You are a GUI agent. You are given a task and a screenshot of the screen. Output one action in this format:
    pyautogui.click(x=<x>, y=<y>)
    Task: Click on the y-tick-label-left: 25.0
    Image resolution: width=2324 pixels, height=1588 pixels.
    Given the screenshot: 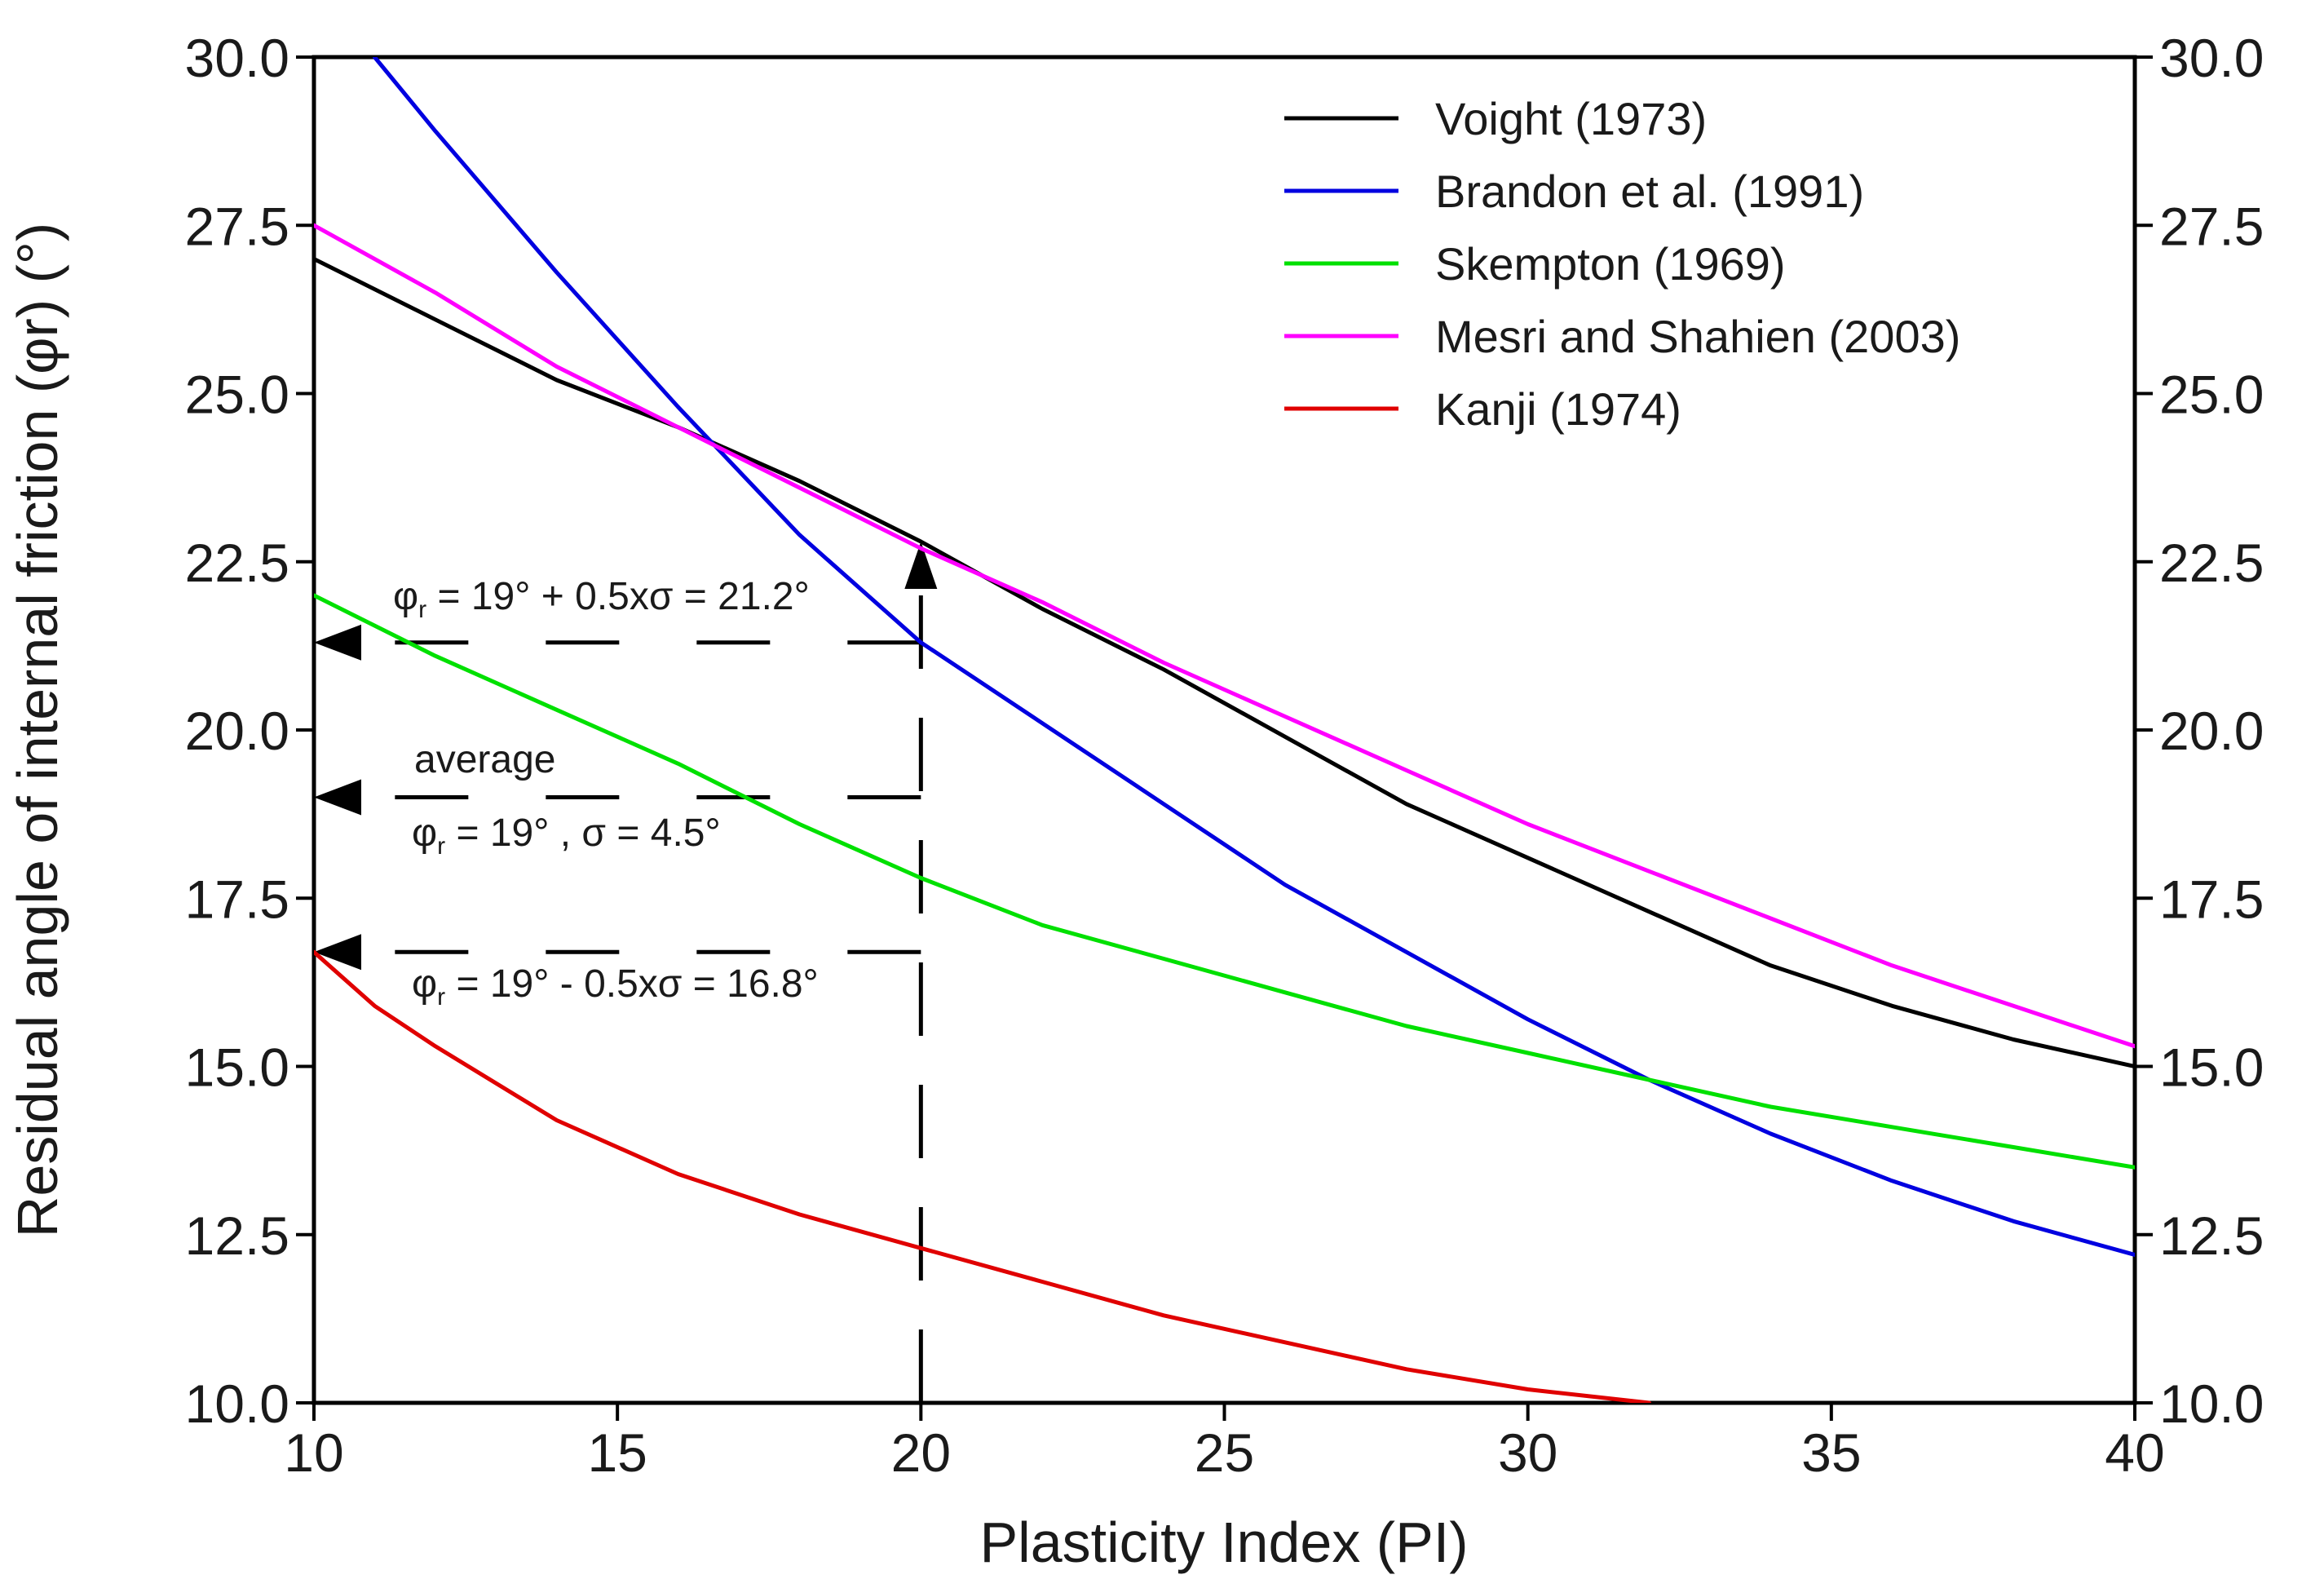 What is the action you would take?
    pyautogui.click(x=237, y=395)
    